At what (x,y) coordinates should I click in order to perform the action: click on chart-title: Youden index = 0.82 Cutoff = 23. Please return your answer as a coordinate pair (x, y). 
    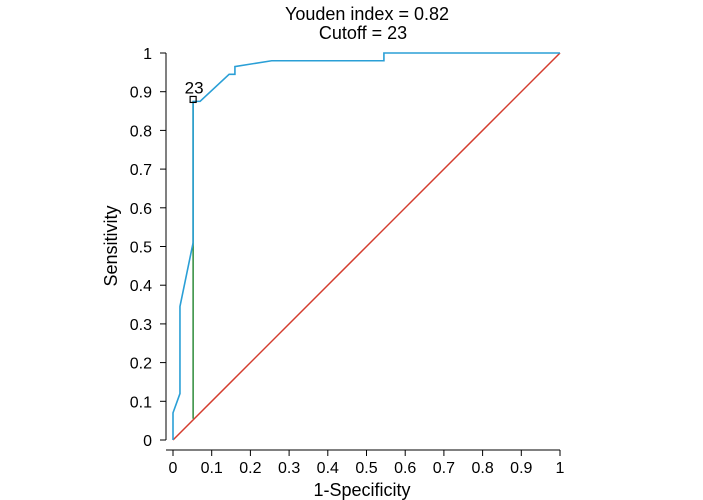
    Looking at the image, I should click on (367, 23).